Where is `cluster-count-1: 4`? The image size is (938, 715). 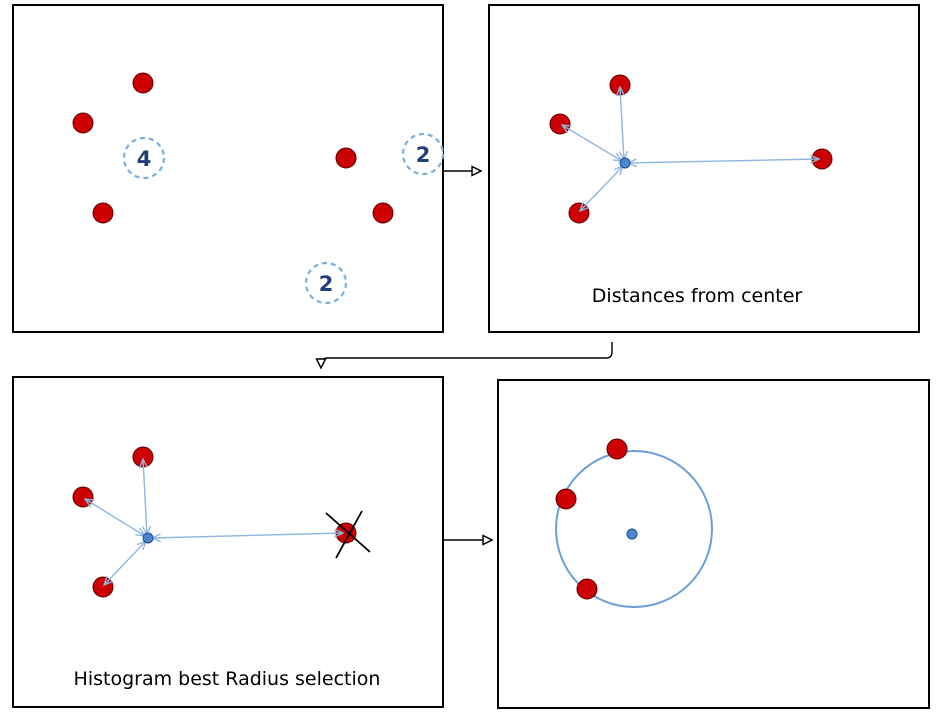
cluster-count-1: 4 is located at coordinates (144, 158).